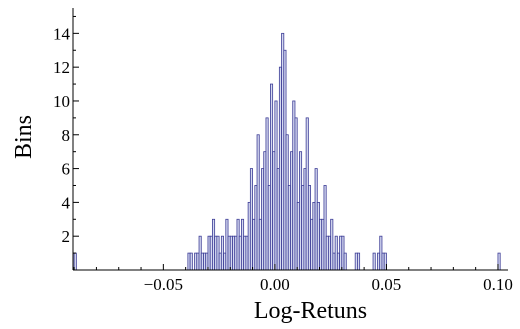 This screenshot has width=520, height=329. I want to click on x-axis-title: Log-Retuns, so click(310, 311).